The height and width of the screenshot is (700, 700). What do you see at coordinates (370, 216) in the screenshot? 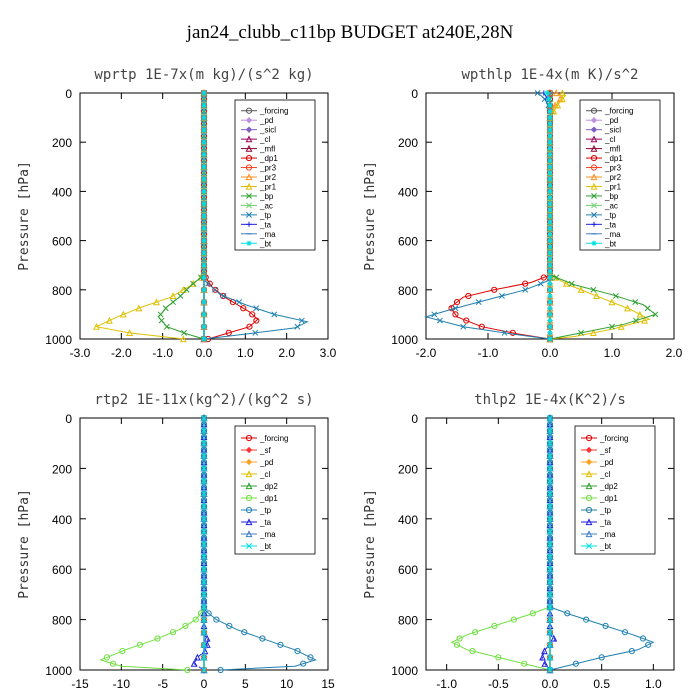
I see `y-axis-label: Pressure [hPa]` at bounding box center [370, 216].